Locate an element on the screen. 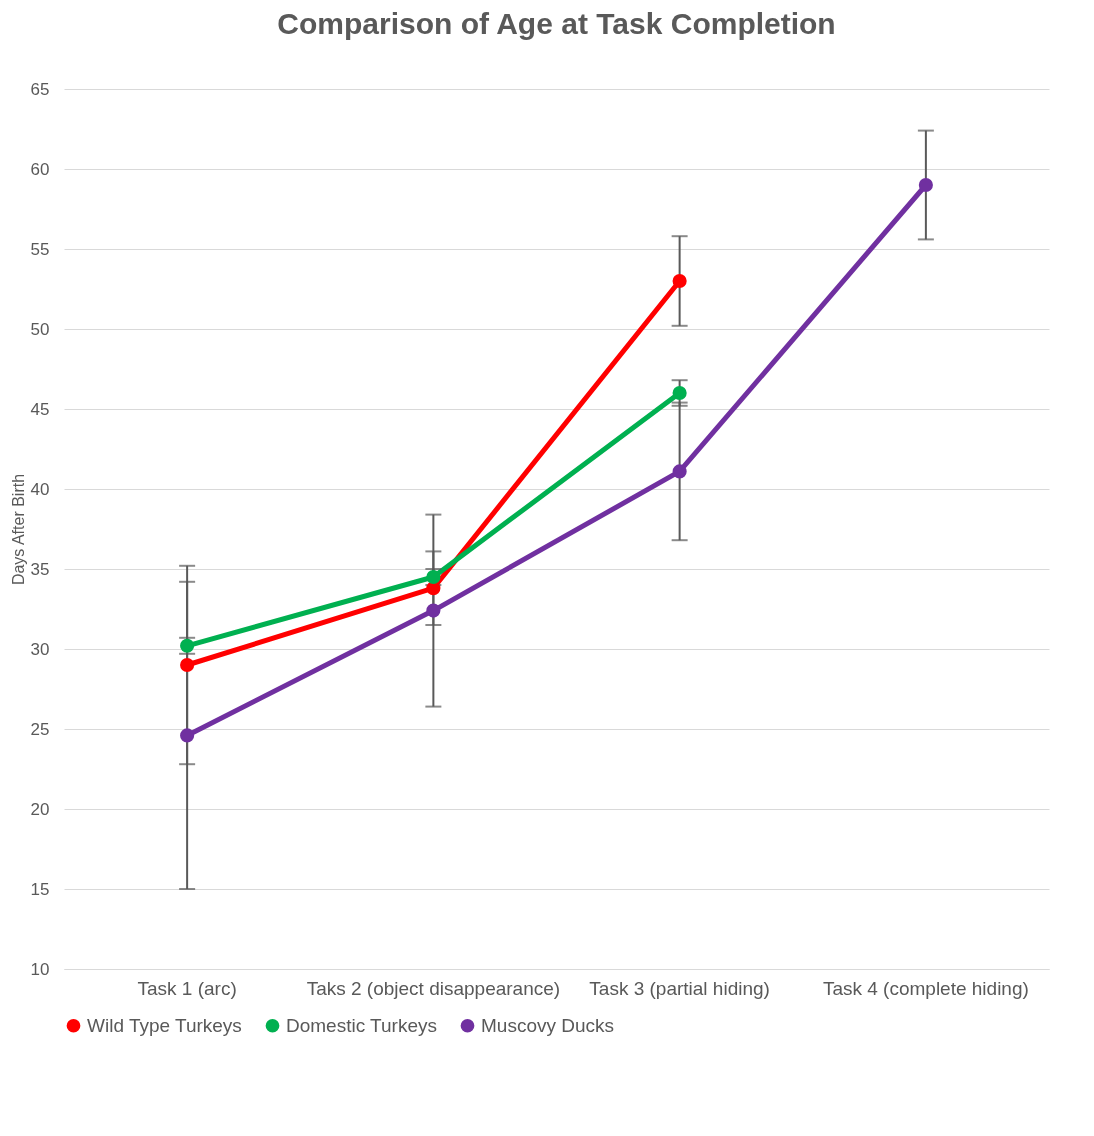 The height and width of the screenshot is (1136, 1094). x-tick-label: Task 3 (partial hiding) is located at coordinates (679, 988).